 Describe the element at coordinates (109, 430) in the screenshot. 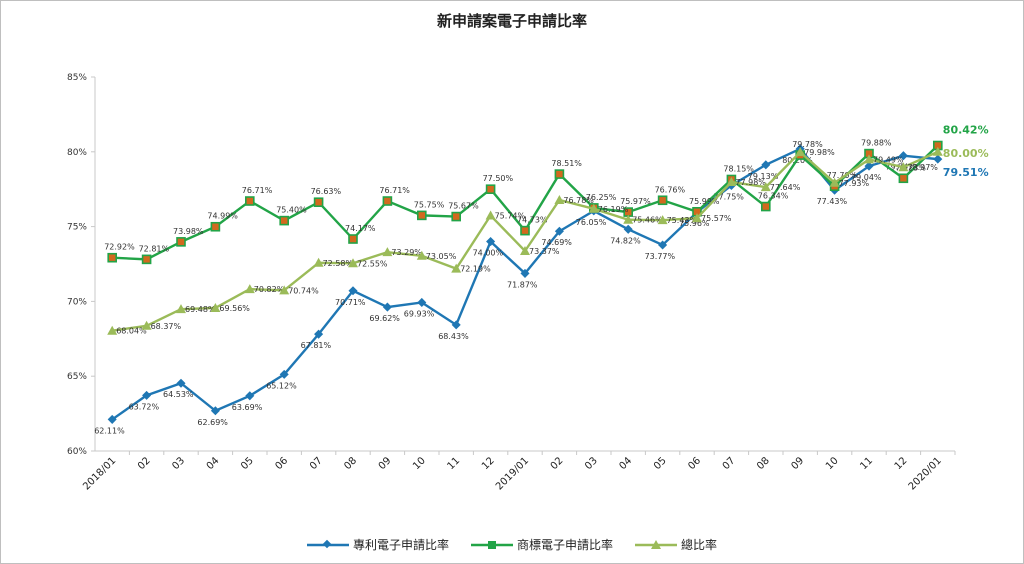

I see `data-label: 62.11%` at that location.